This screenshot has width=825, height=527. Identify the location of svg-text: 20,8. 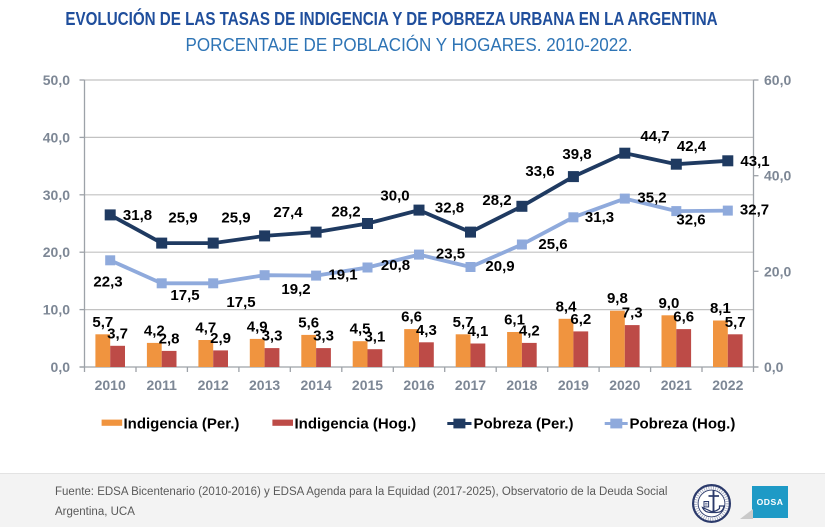
(395, 265).